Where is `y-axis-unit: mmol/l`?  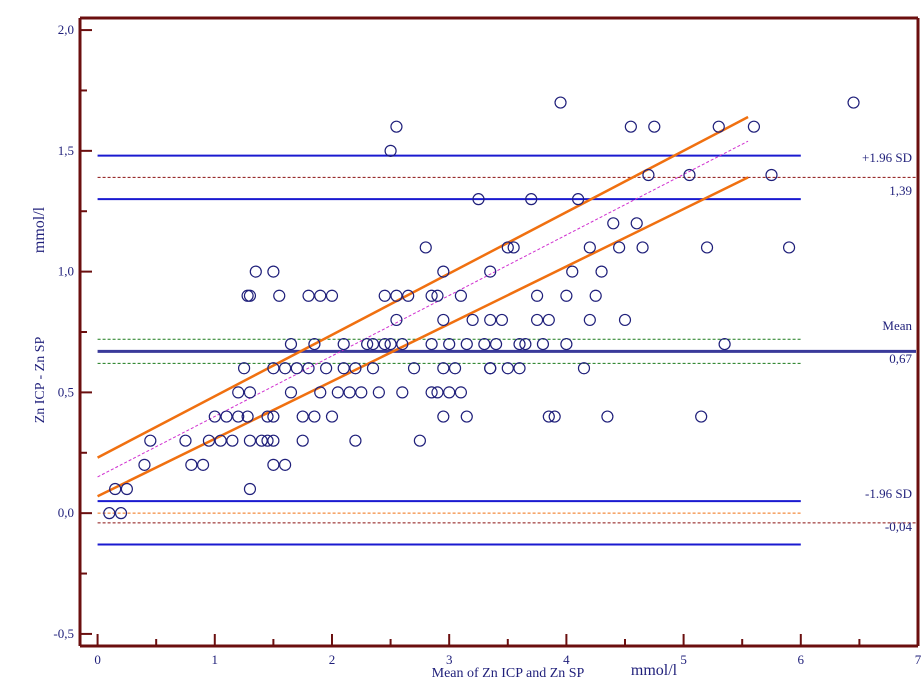
y-axis-unit: mmol/l is located at coordinates (39, 229).